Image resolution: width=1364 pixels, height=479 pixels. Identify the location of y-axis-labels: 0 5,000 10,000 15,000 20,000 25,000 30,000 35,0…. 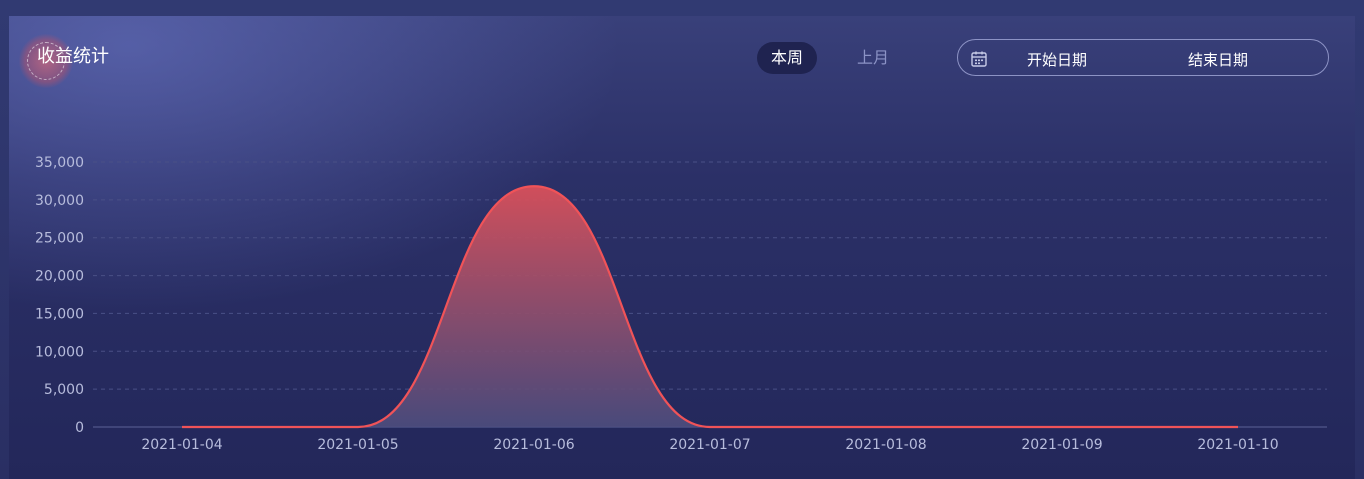
(59, 295).